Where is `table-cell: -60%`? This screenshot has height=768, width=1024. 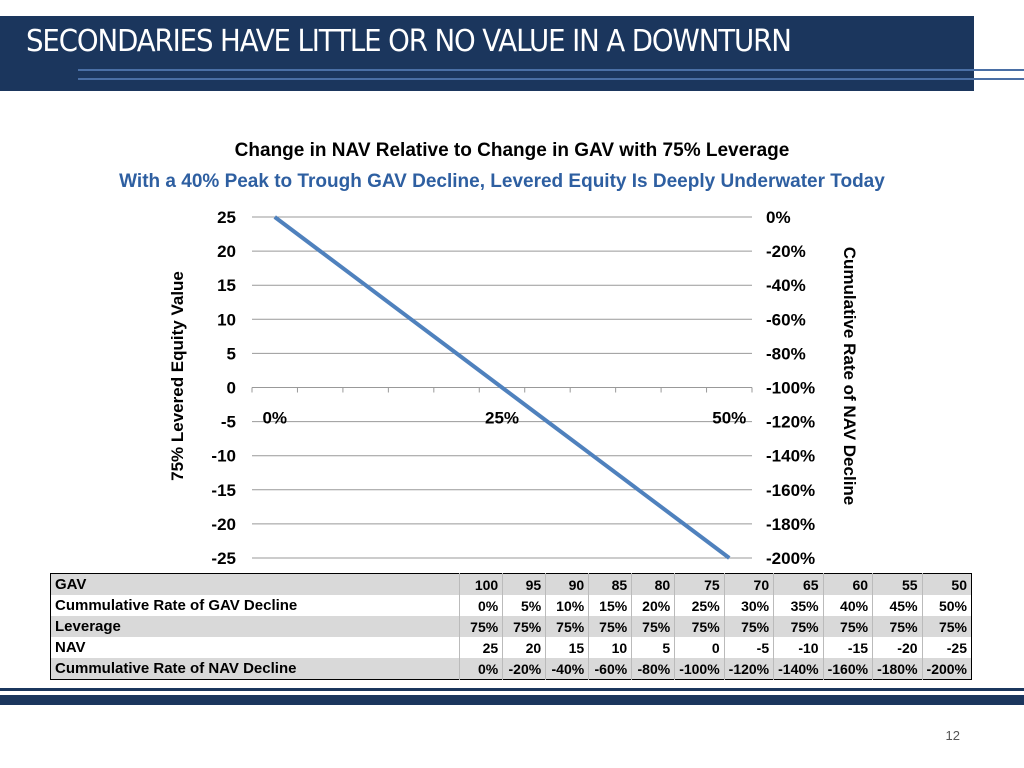
table-cell: -60% is located at coordinates (610, 669).